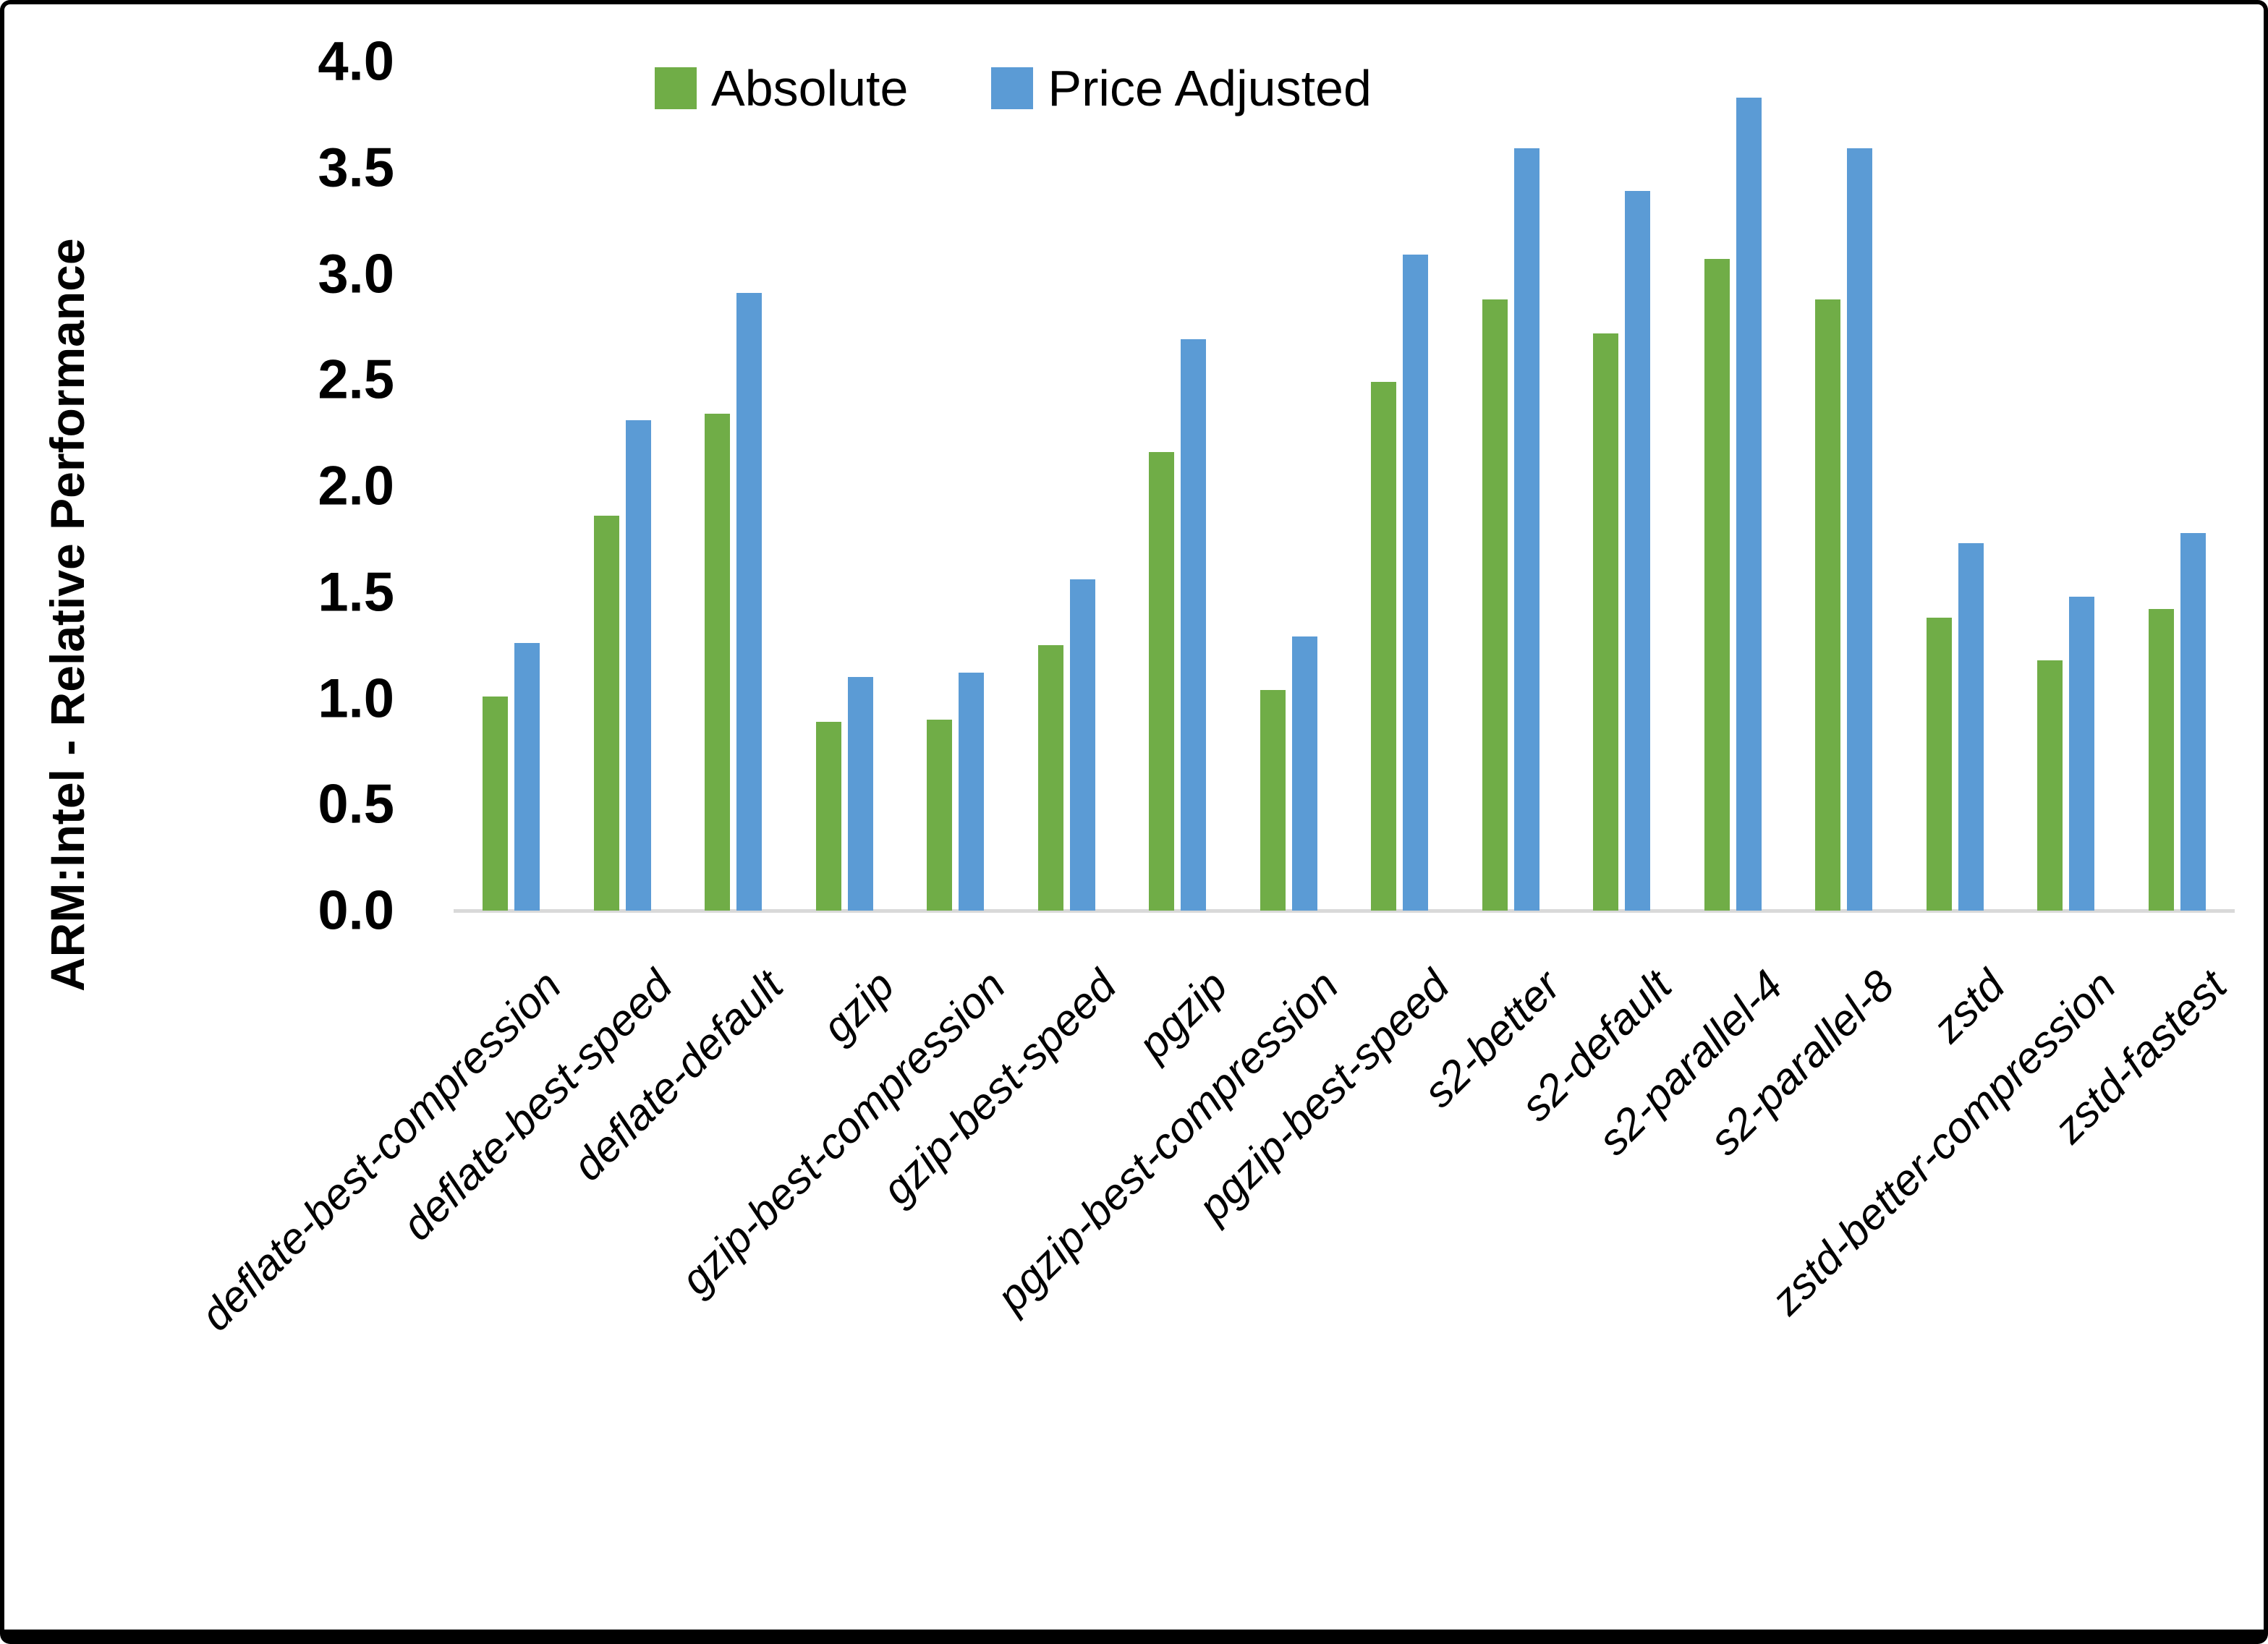 The image size is (2268, 1644). I want to click on bar-absolute-pgzip, so click(1162, 681).